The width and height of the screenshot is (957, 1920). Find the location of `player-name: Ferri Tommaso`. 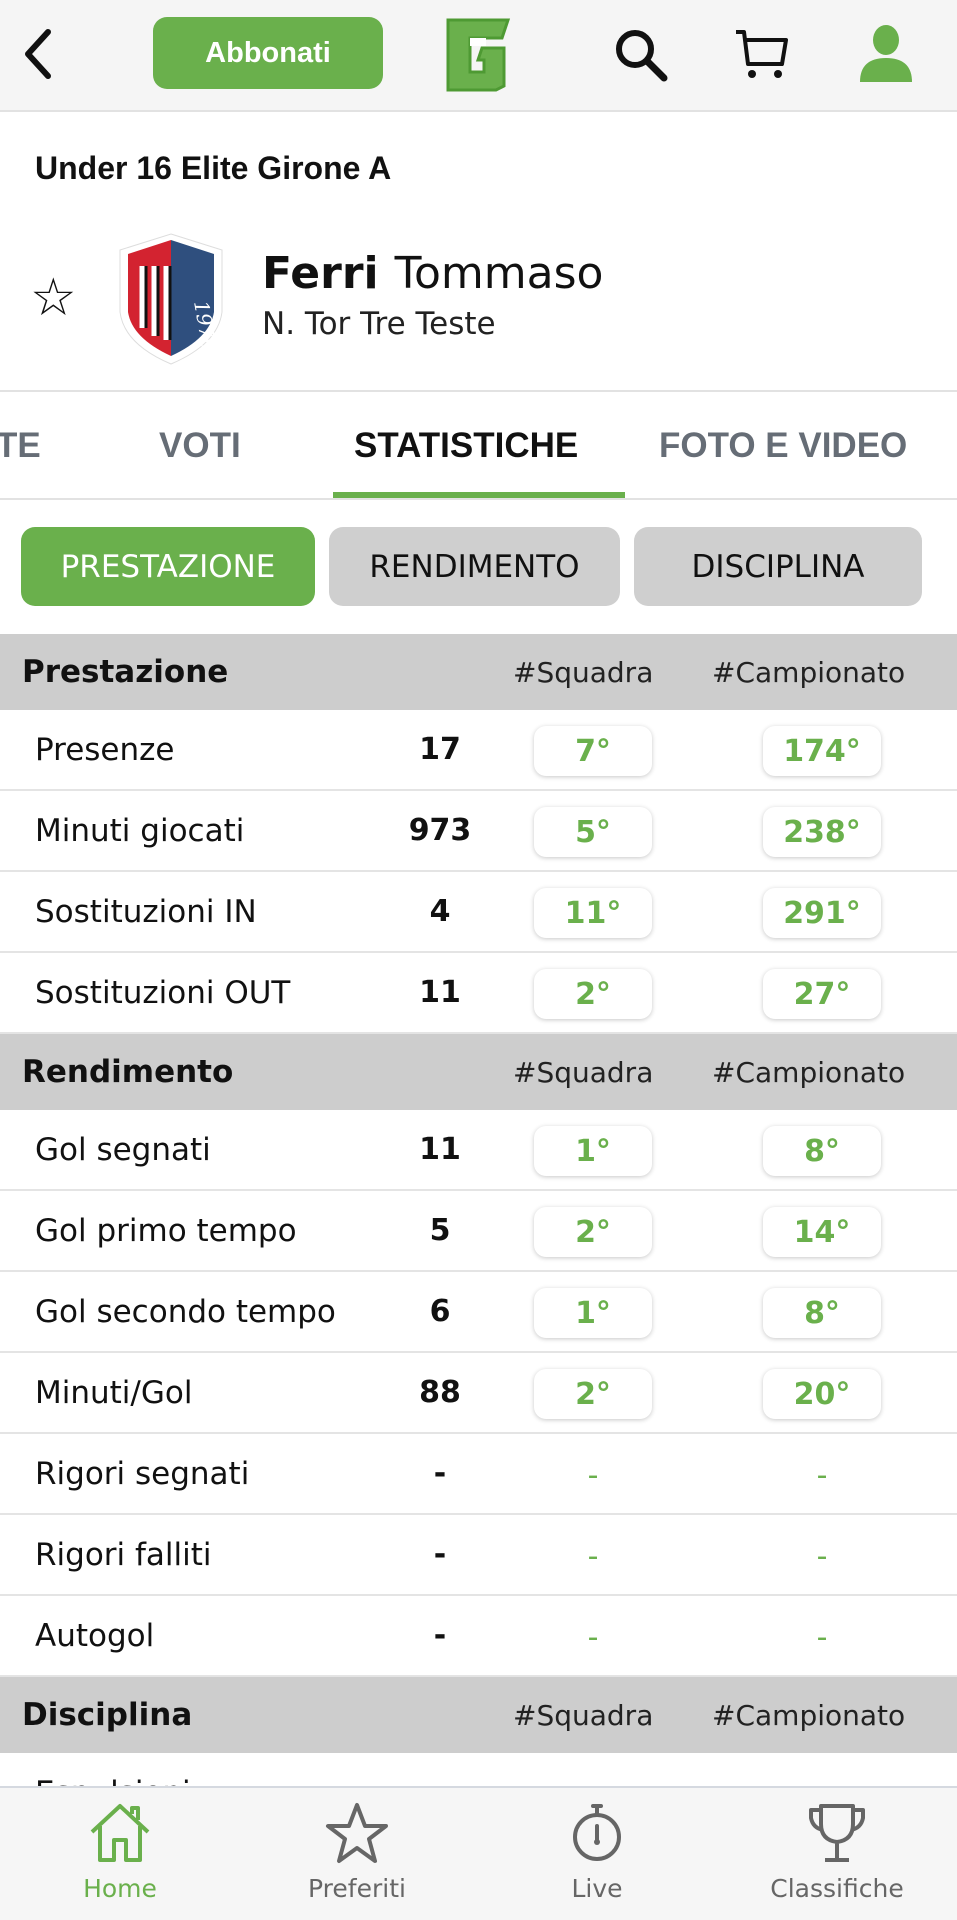

player-name: Ferri Tommaso is located at coordinates (432, 273).